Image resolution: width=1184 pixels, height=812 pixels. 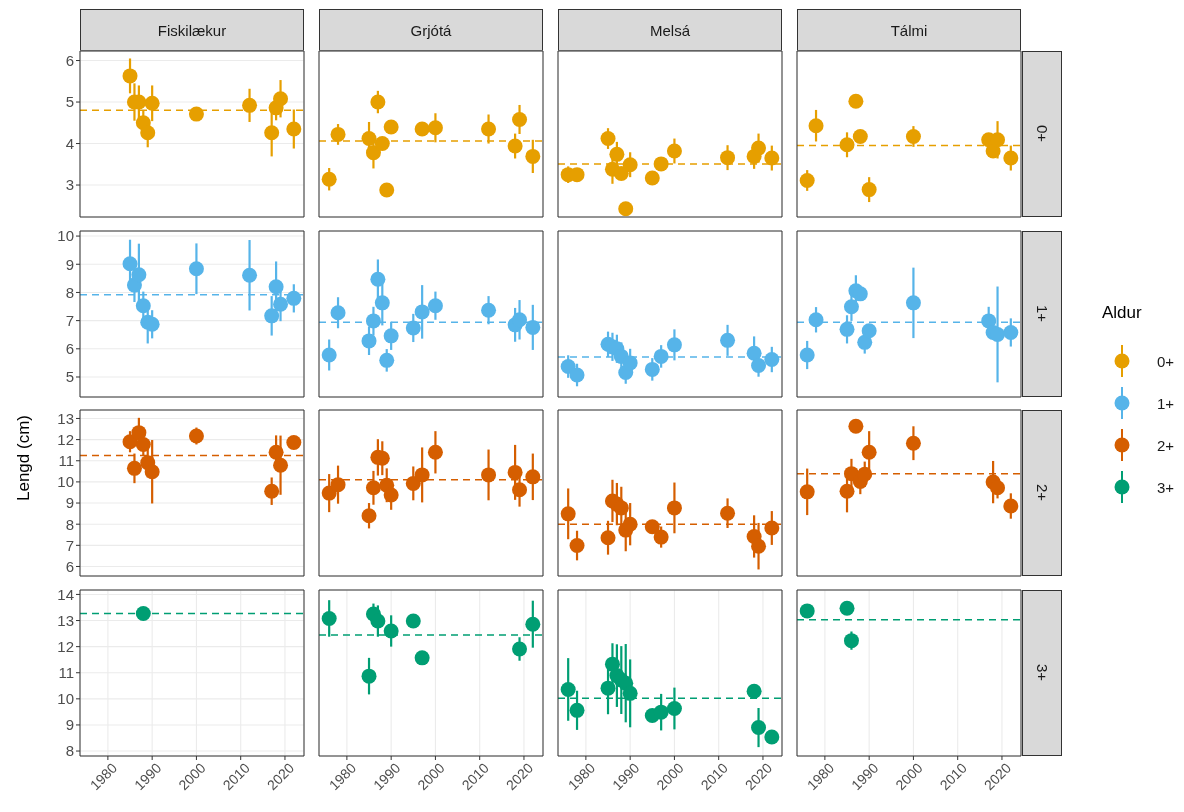 I want to click on y-tick-label: 14, so click(x=65, y=594).